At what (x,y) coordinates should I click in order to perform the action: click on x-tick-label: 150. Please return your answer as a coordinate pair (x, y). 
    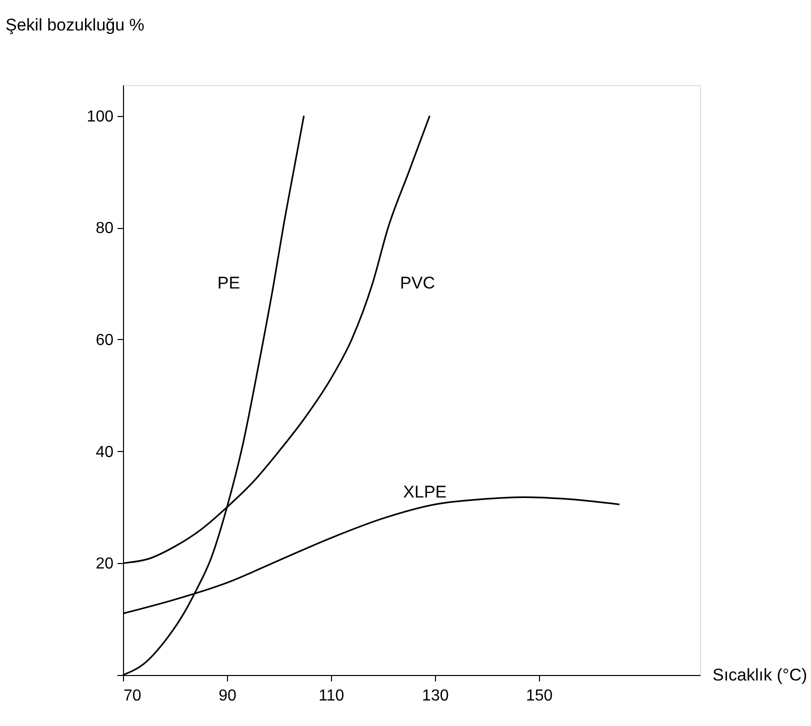
    Looking at the image, I should click on (539, 696).